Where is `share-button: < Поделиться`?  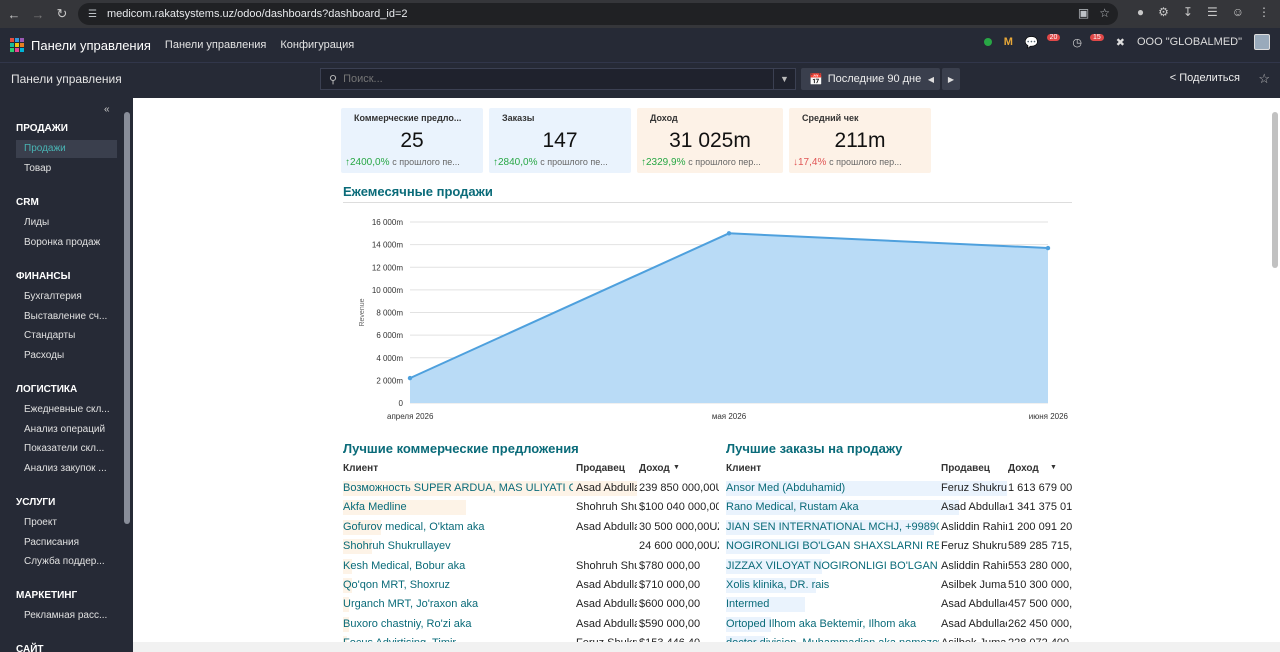 share-button: < Поделиться is located at coordinates (1205, 78).